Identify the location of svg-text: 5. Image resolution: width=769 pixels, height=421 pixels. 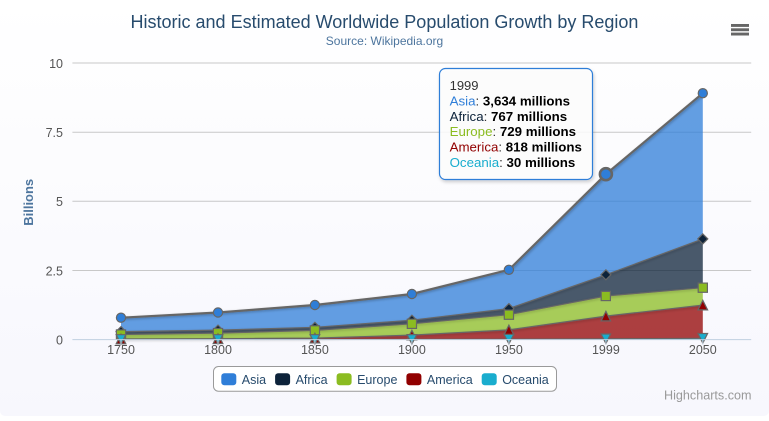
(59, 202).